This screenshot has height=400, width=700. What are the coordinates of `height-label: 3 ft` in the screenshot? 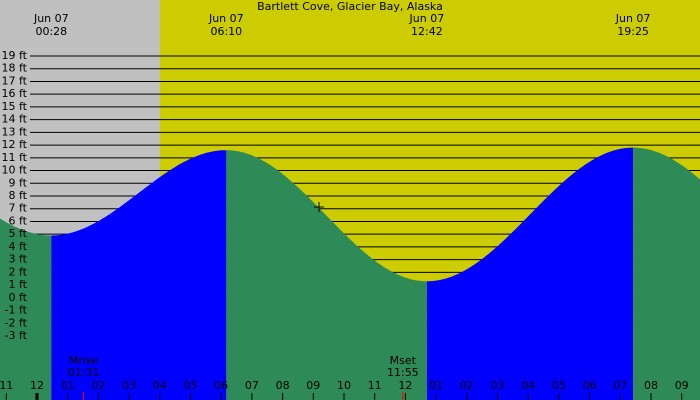 It's located at (18, 259).